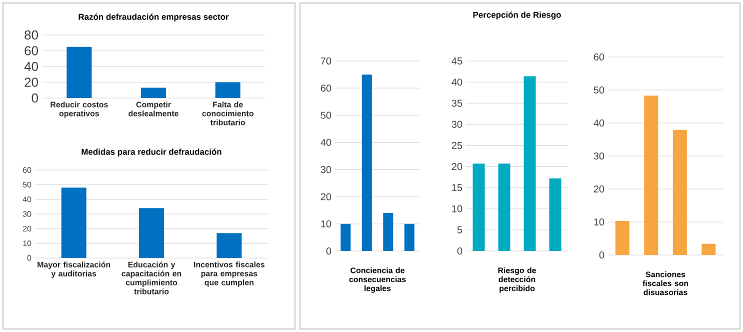 This screenshot has width=743, height=332. What do you see at coordinates (152, 152) in the screenshot?
I see `chart-title: Medidas para reducir defraudación` at bounding box center [152, 152].